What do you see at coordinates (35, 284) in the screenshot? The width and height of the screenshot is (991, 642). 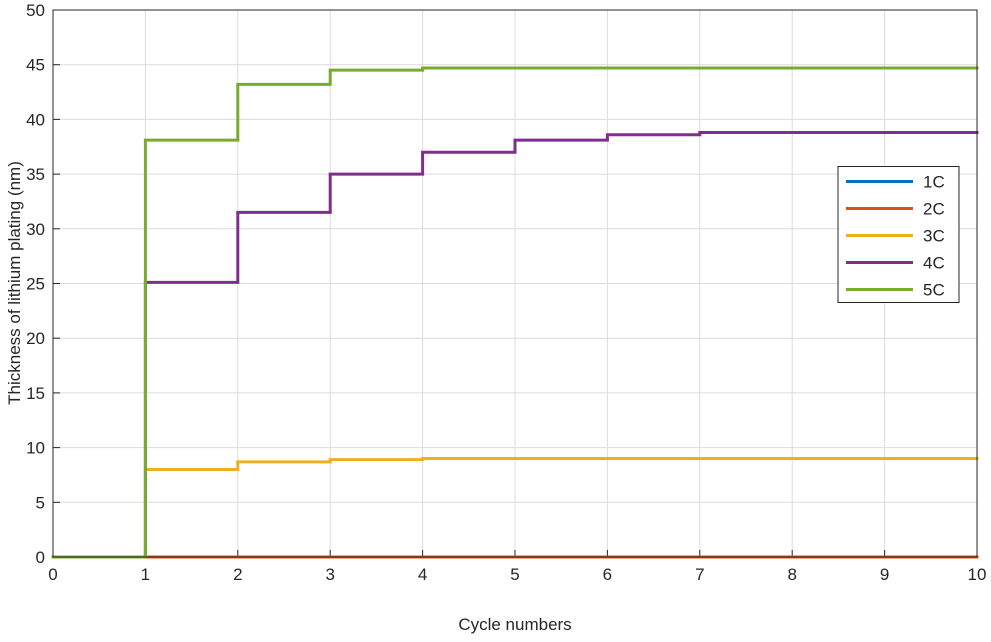 I see `y-tick-label: 25` at bounding box center [35, 284].